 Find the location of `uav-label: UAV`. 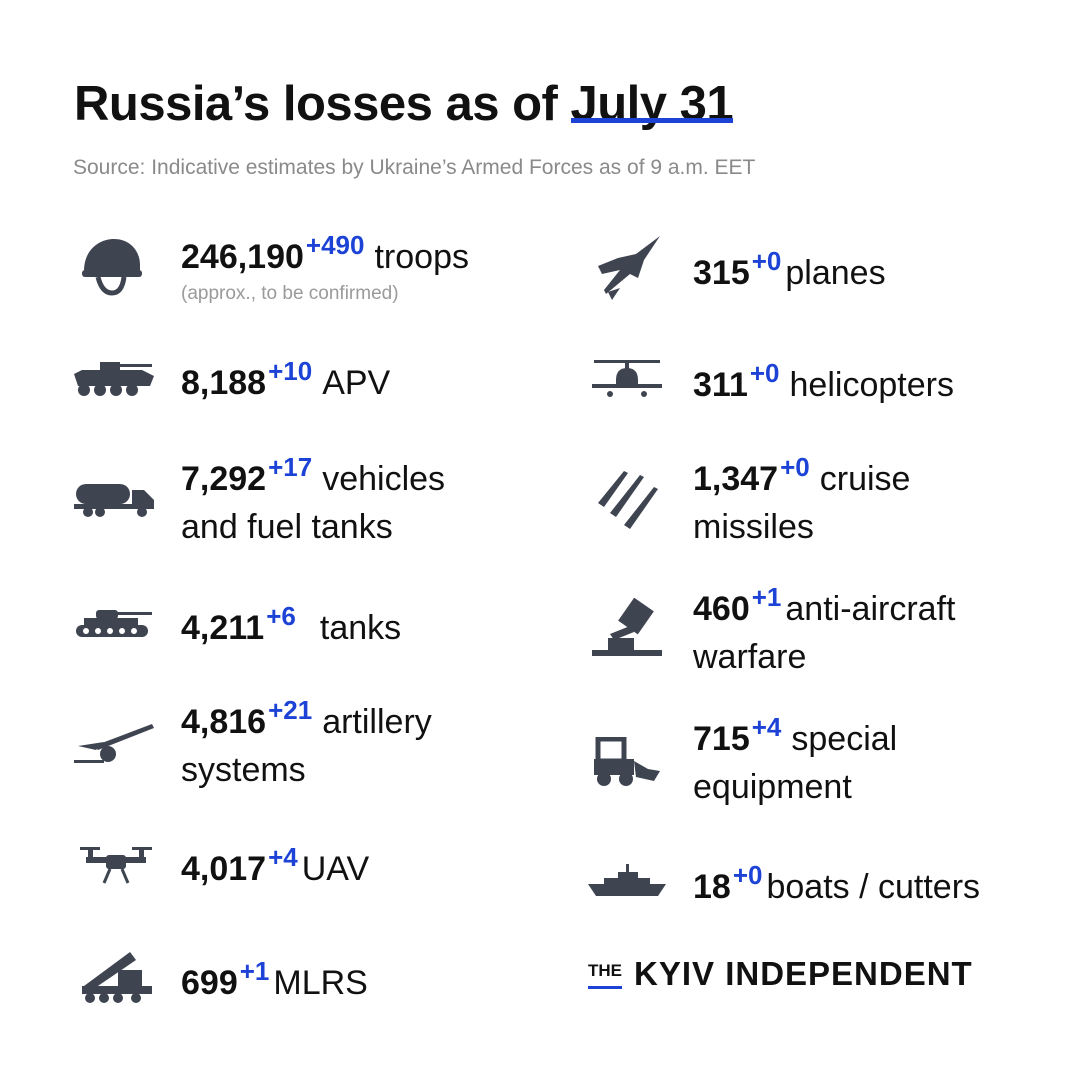

uav-label: UAV is located at coordinates (335, 869).